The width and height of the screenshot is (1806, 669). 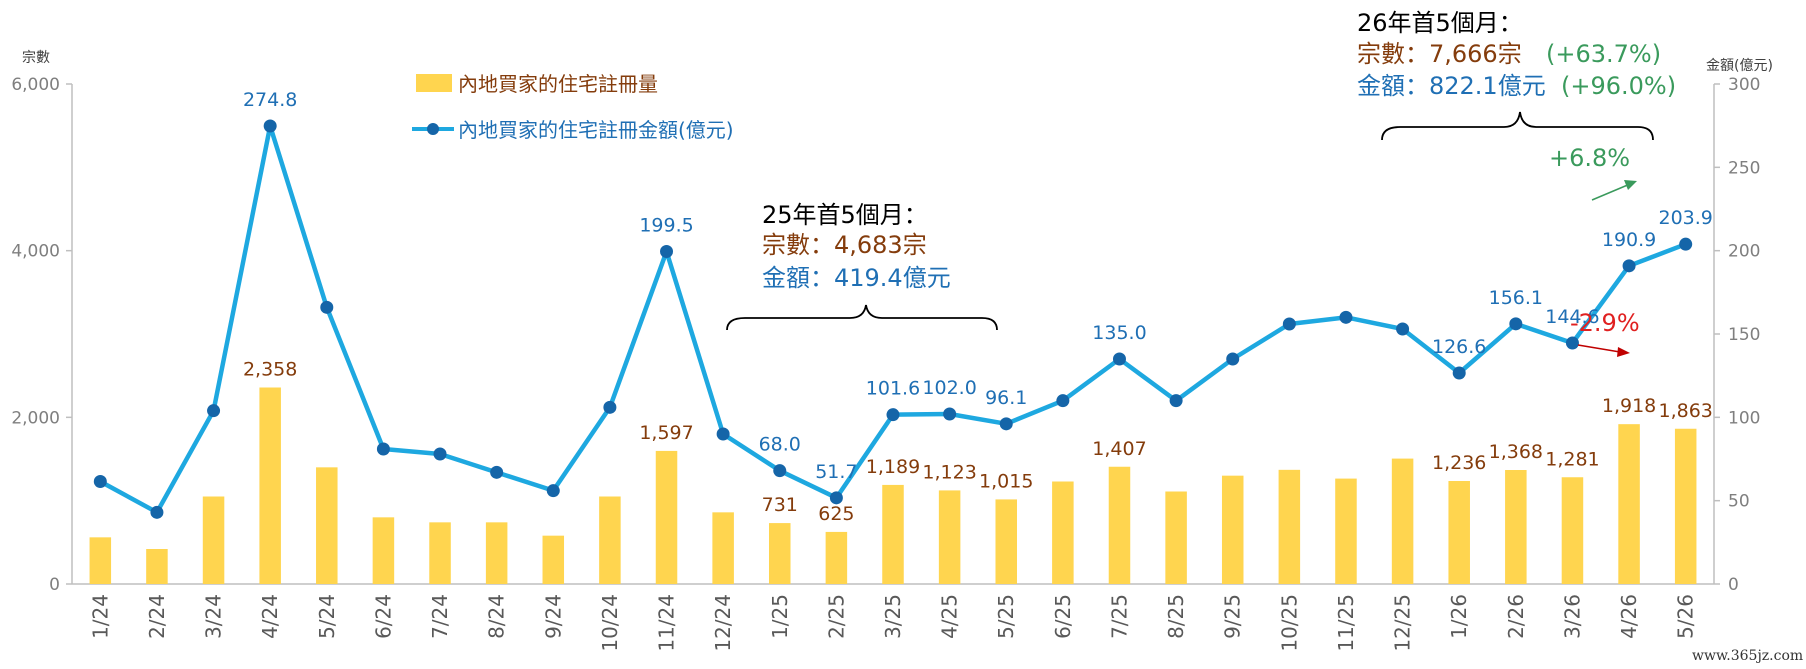 What do you see at coordinates (1119, 616) in the screenshot?
I see `category-label: 7/25` at bounding box center [1119, 616].